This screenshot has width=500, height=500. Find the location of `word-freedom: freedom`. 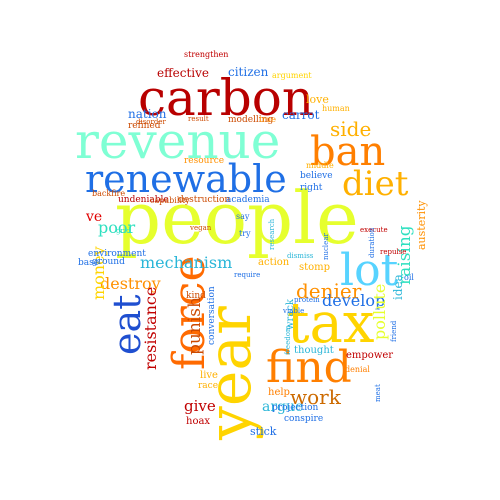

word-freedom: freedom is located at coordinates (288, 340).